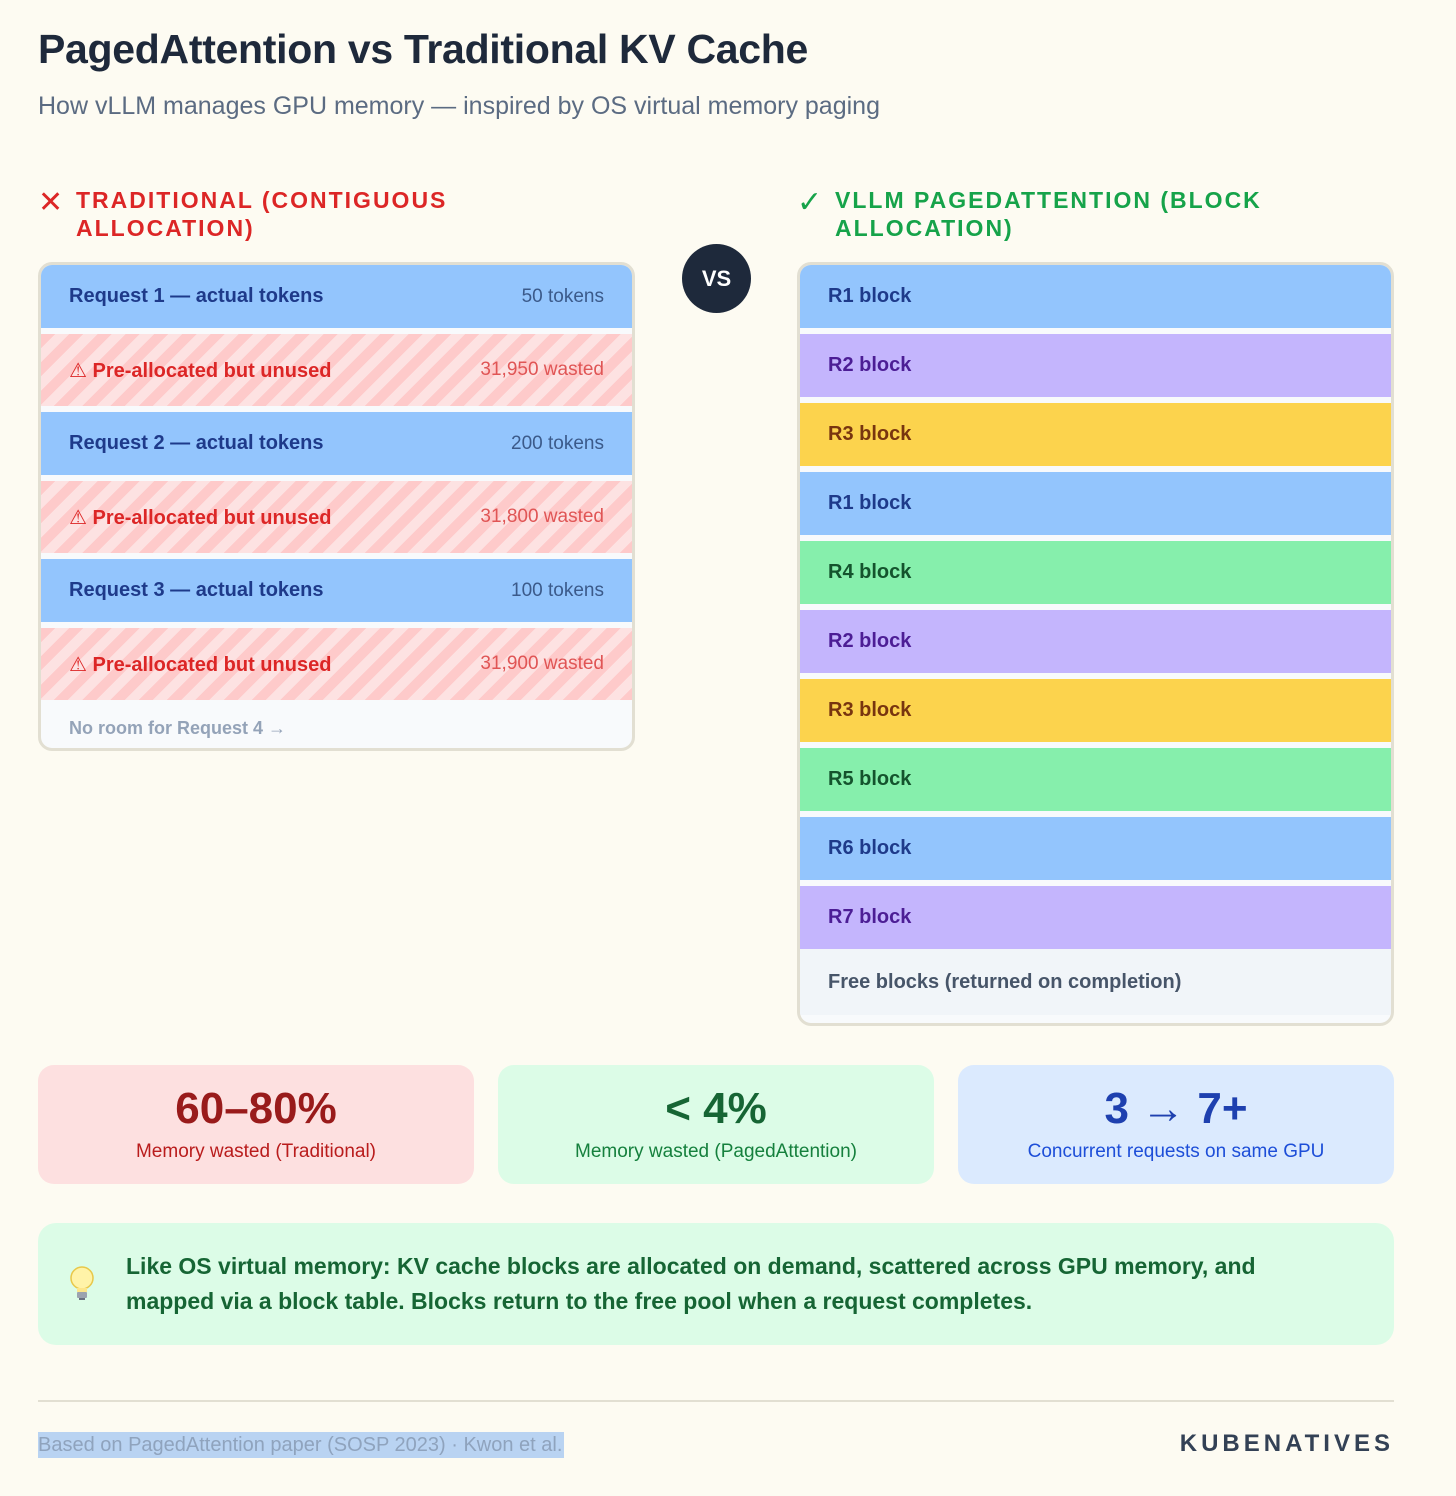 The image size is (1456, 1496). Describe the element at coordinates (810, 202) in the screenshot. I see `check-icon: ✓` at that location.